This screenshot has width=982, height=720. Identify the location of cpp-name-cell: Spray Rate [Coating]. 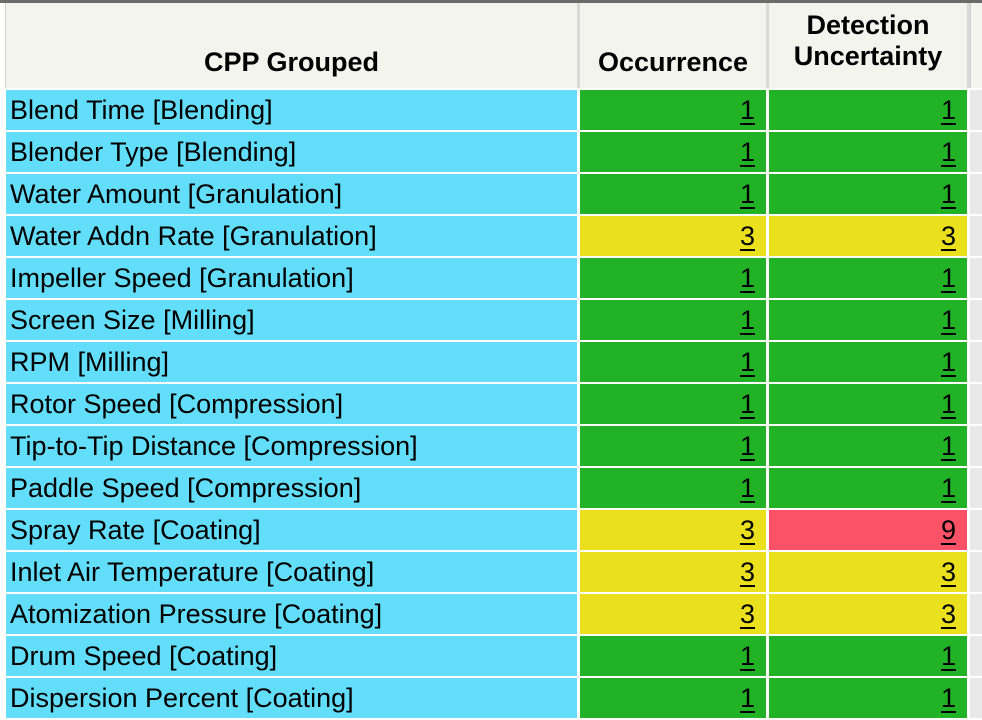
(291, 530).